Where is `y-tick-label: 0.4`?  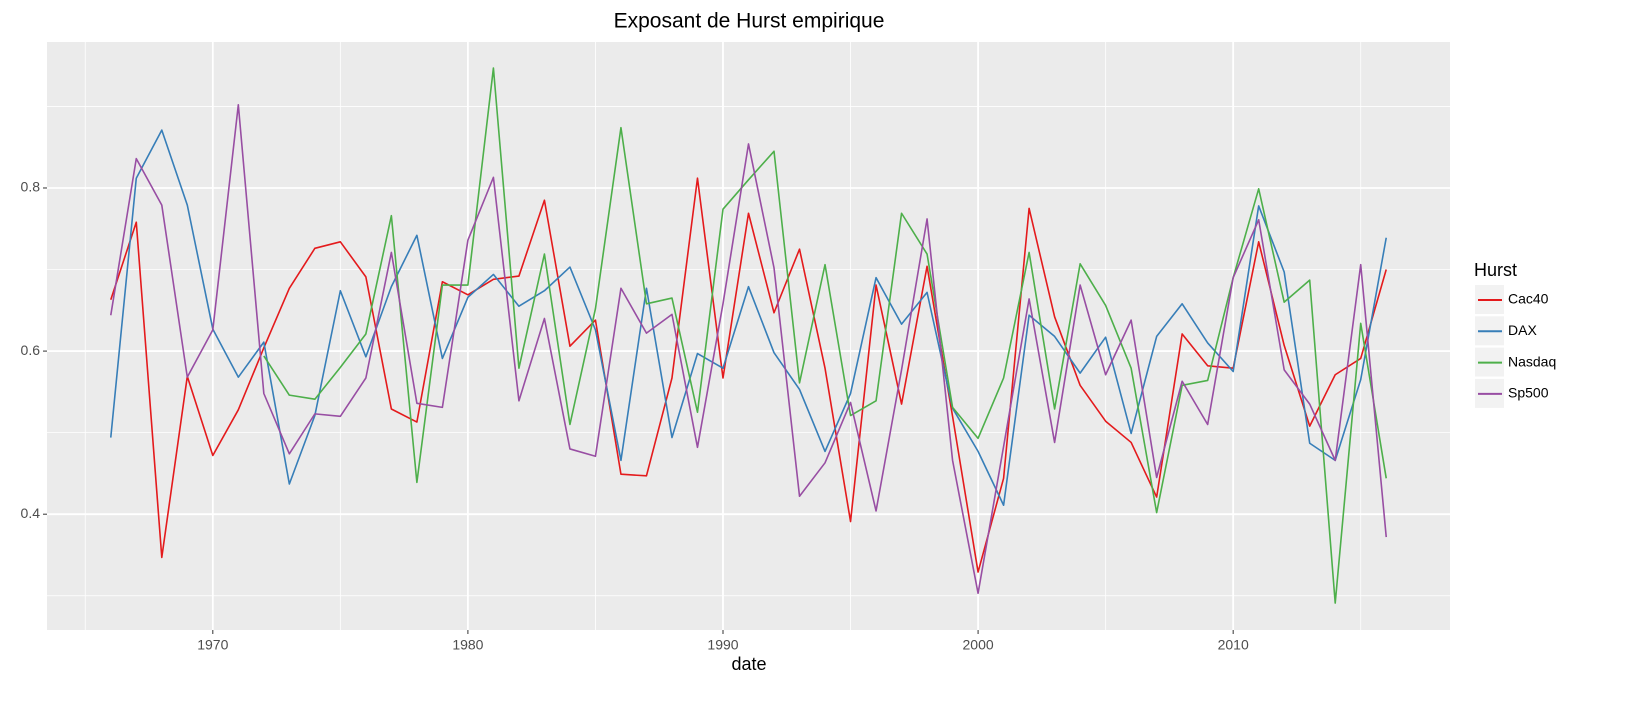
y-tick-label: 0.4 is located at coordinates (31, 513).